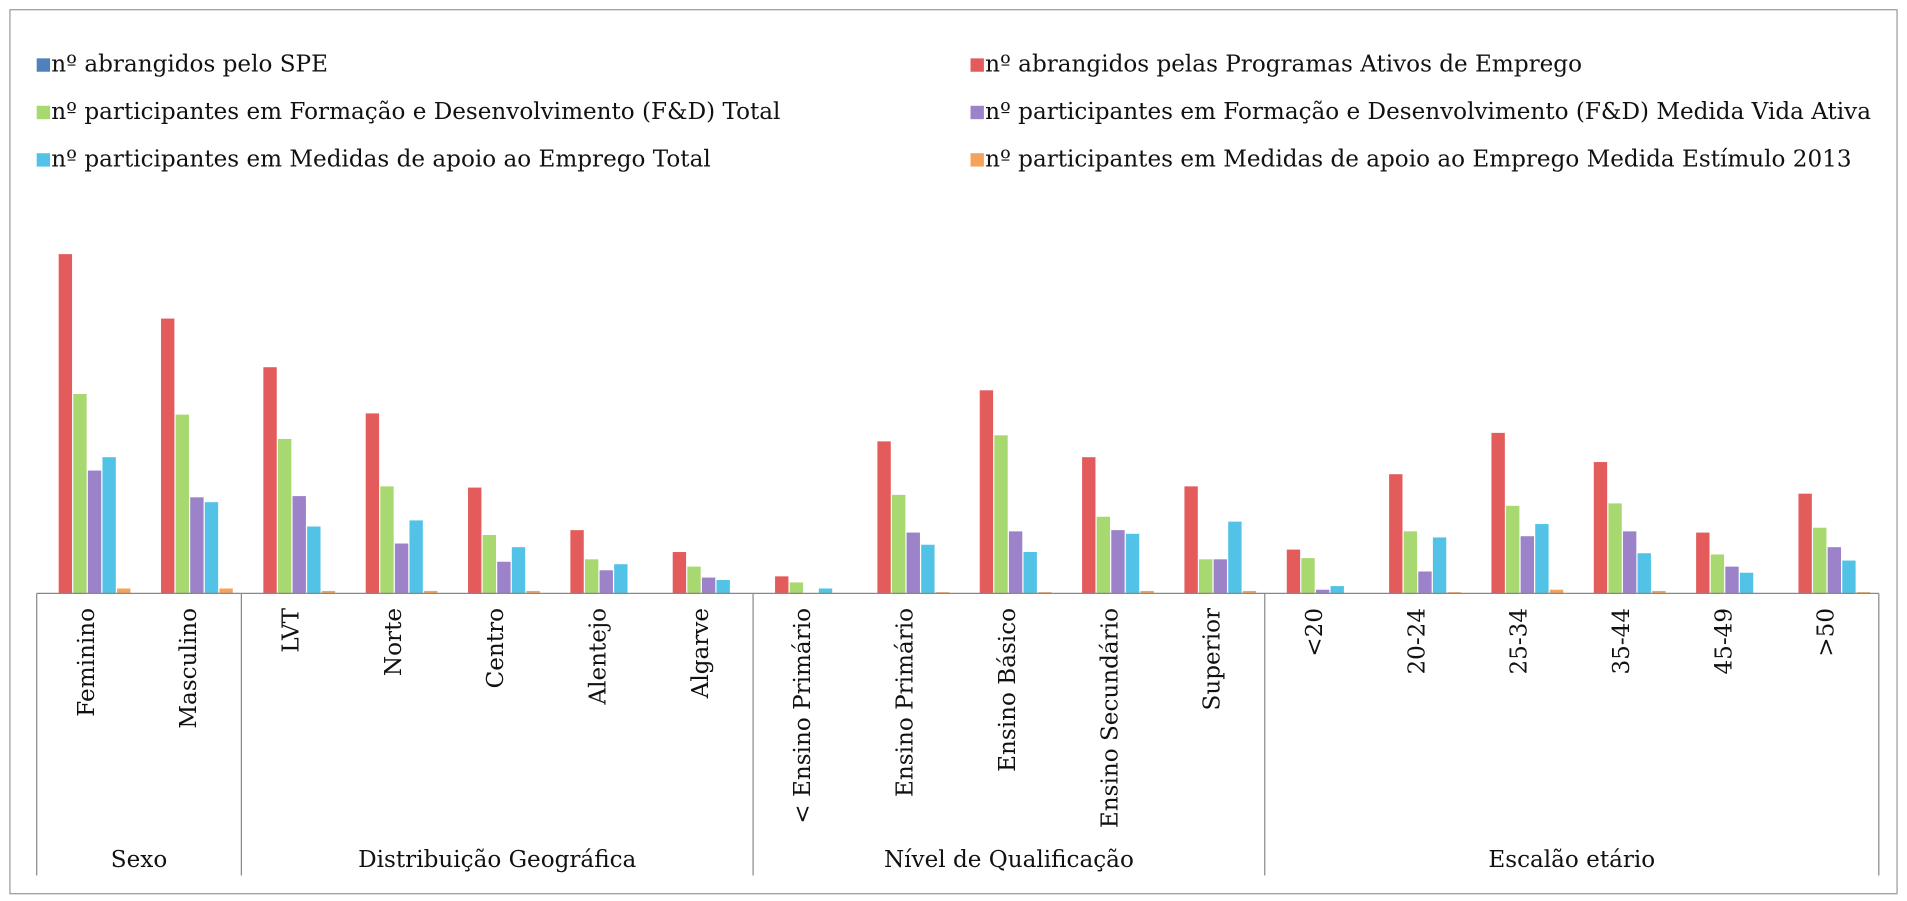 The height and width of the screenshot is (901, 1907). What do you see at coordinates (1827, 632) in the screenshot?
I see `x-tick-label: >50` at bounding box center [1827, 632].